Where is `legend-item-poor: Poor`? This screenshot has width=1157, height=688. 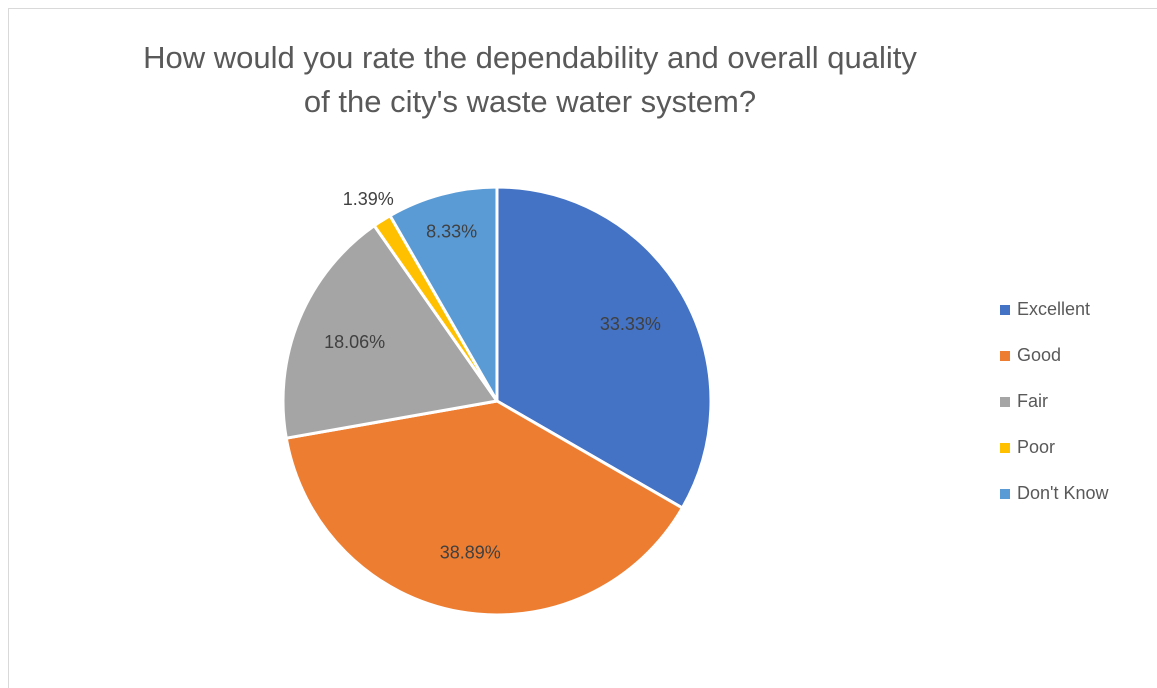 legend-item-poor: Poor is located at coordinates (1054, 447).